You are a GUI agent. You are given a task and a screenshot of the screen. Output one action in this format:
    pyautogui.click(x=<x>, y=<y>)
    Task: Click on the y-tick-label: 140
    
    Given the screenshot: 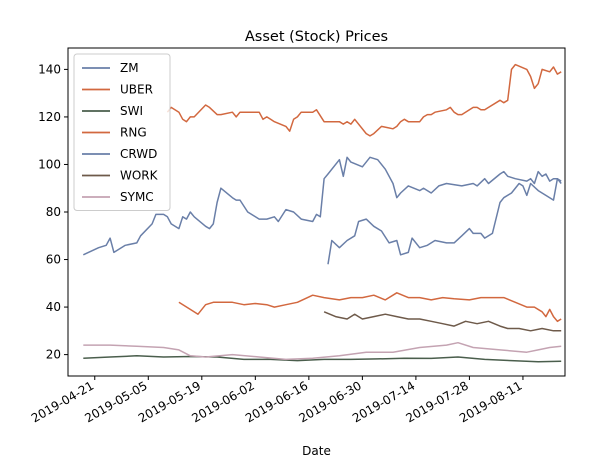 What is the action you would take?
    pyautogui.click(x=49, y=69)
    